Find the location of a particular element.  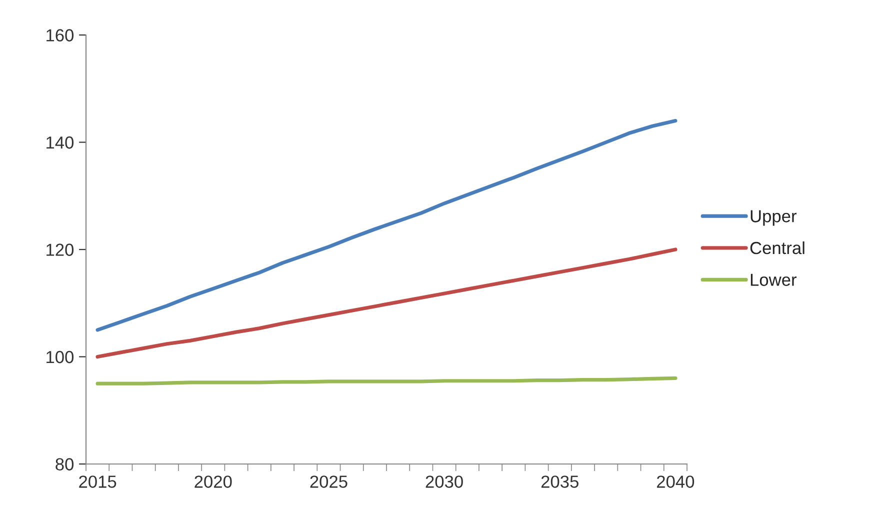

x-tick-label: 2025 is located at coordinates (329, 482).